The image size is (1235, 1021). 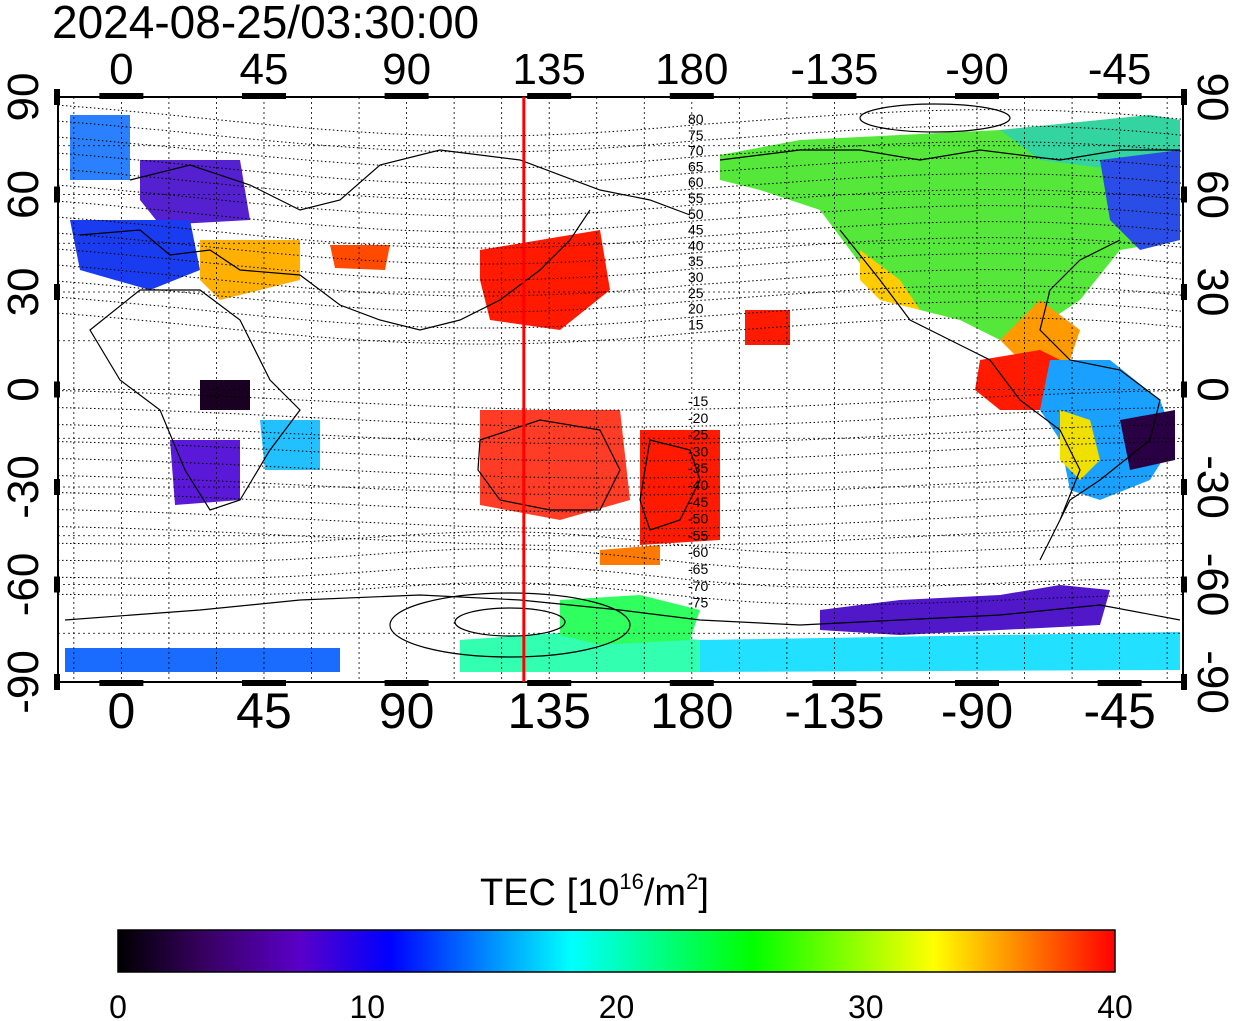 I want to click on bottom-lon-tick-label: 45, so click(x=264, y=711).